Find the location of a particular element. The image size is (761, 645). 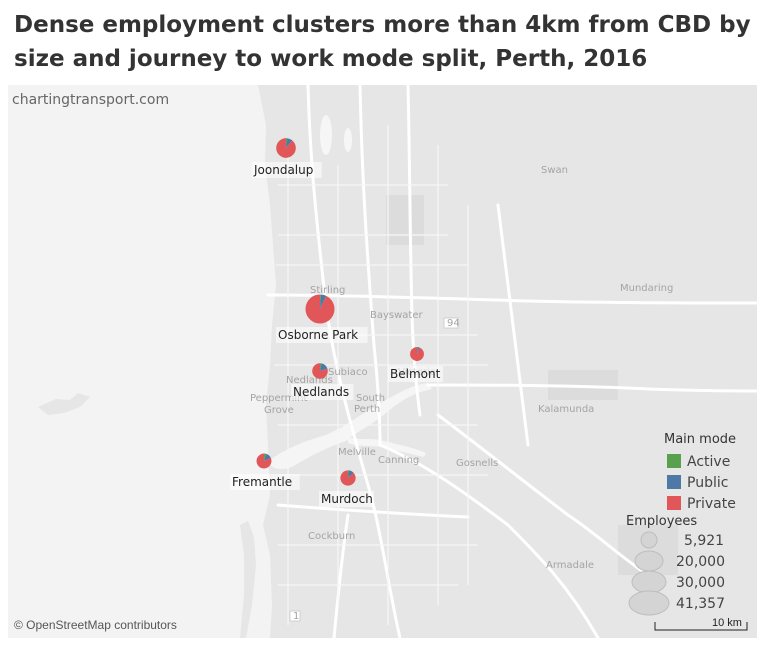

place-label-armadale: Armadale is located at coordinates (570, 565).